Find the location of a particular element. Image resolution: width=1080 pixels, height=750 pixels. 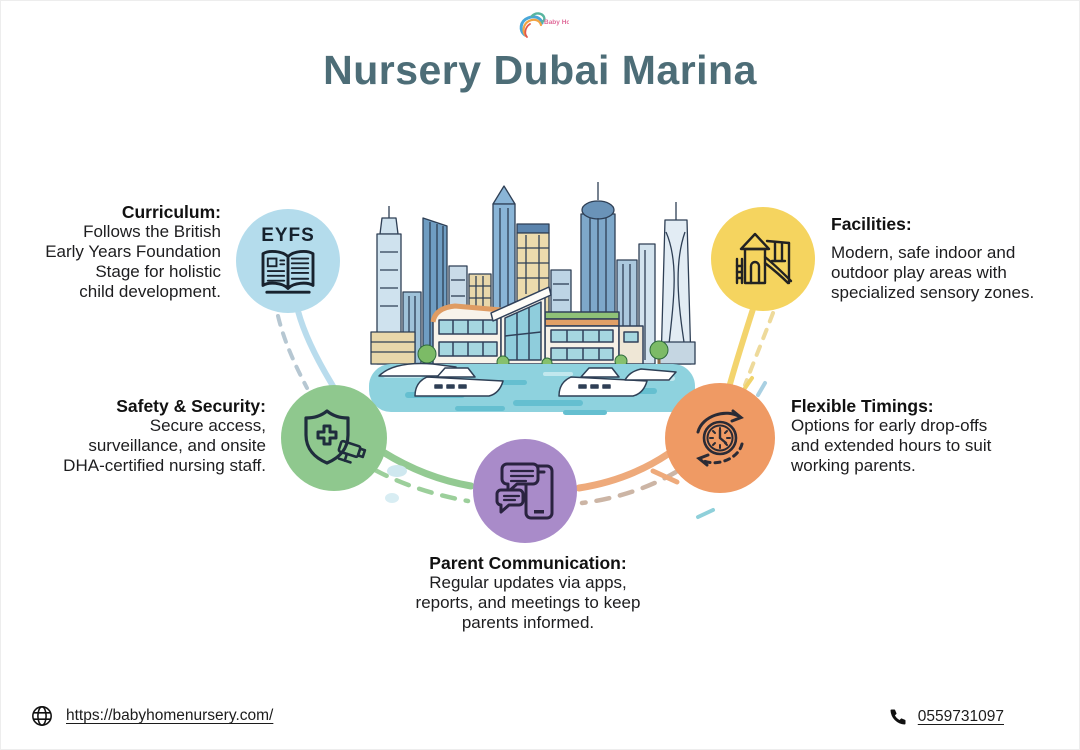

feature-line: Secure access, is located at coordinates (207, 425).